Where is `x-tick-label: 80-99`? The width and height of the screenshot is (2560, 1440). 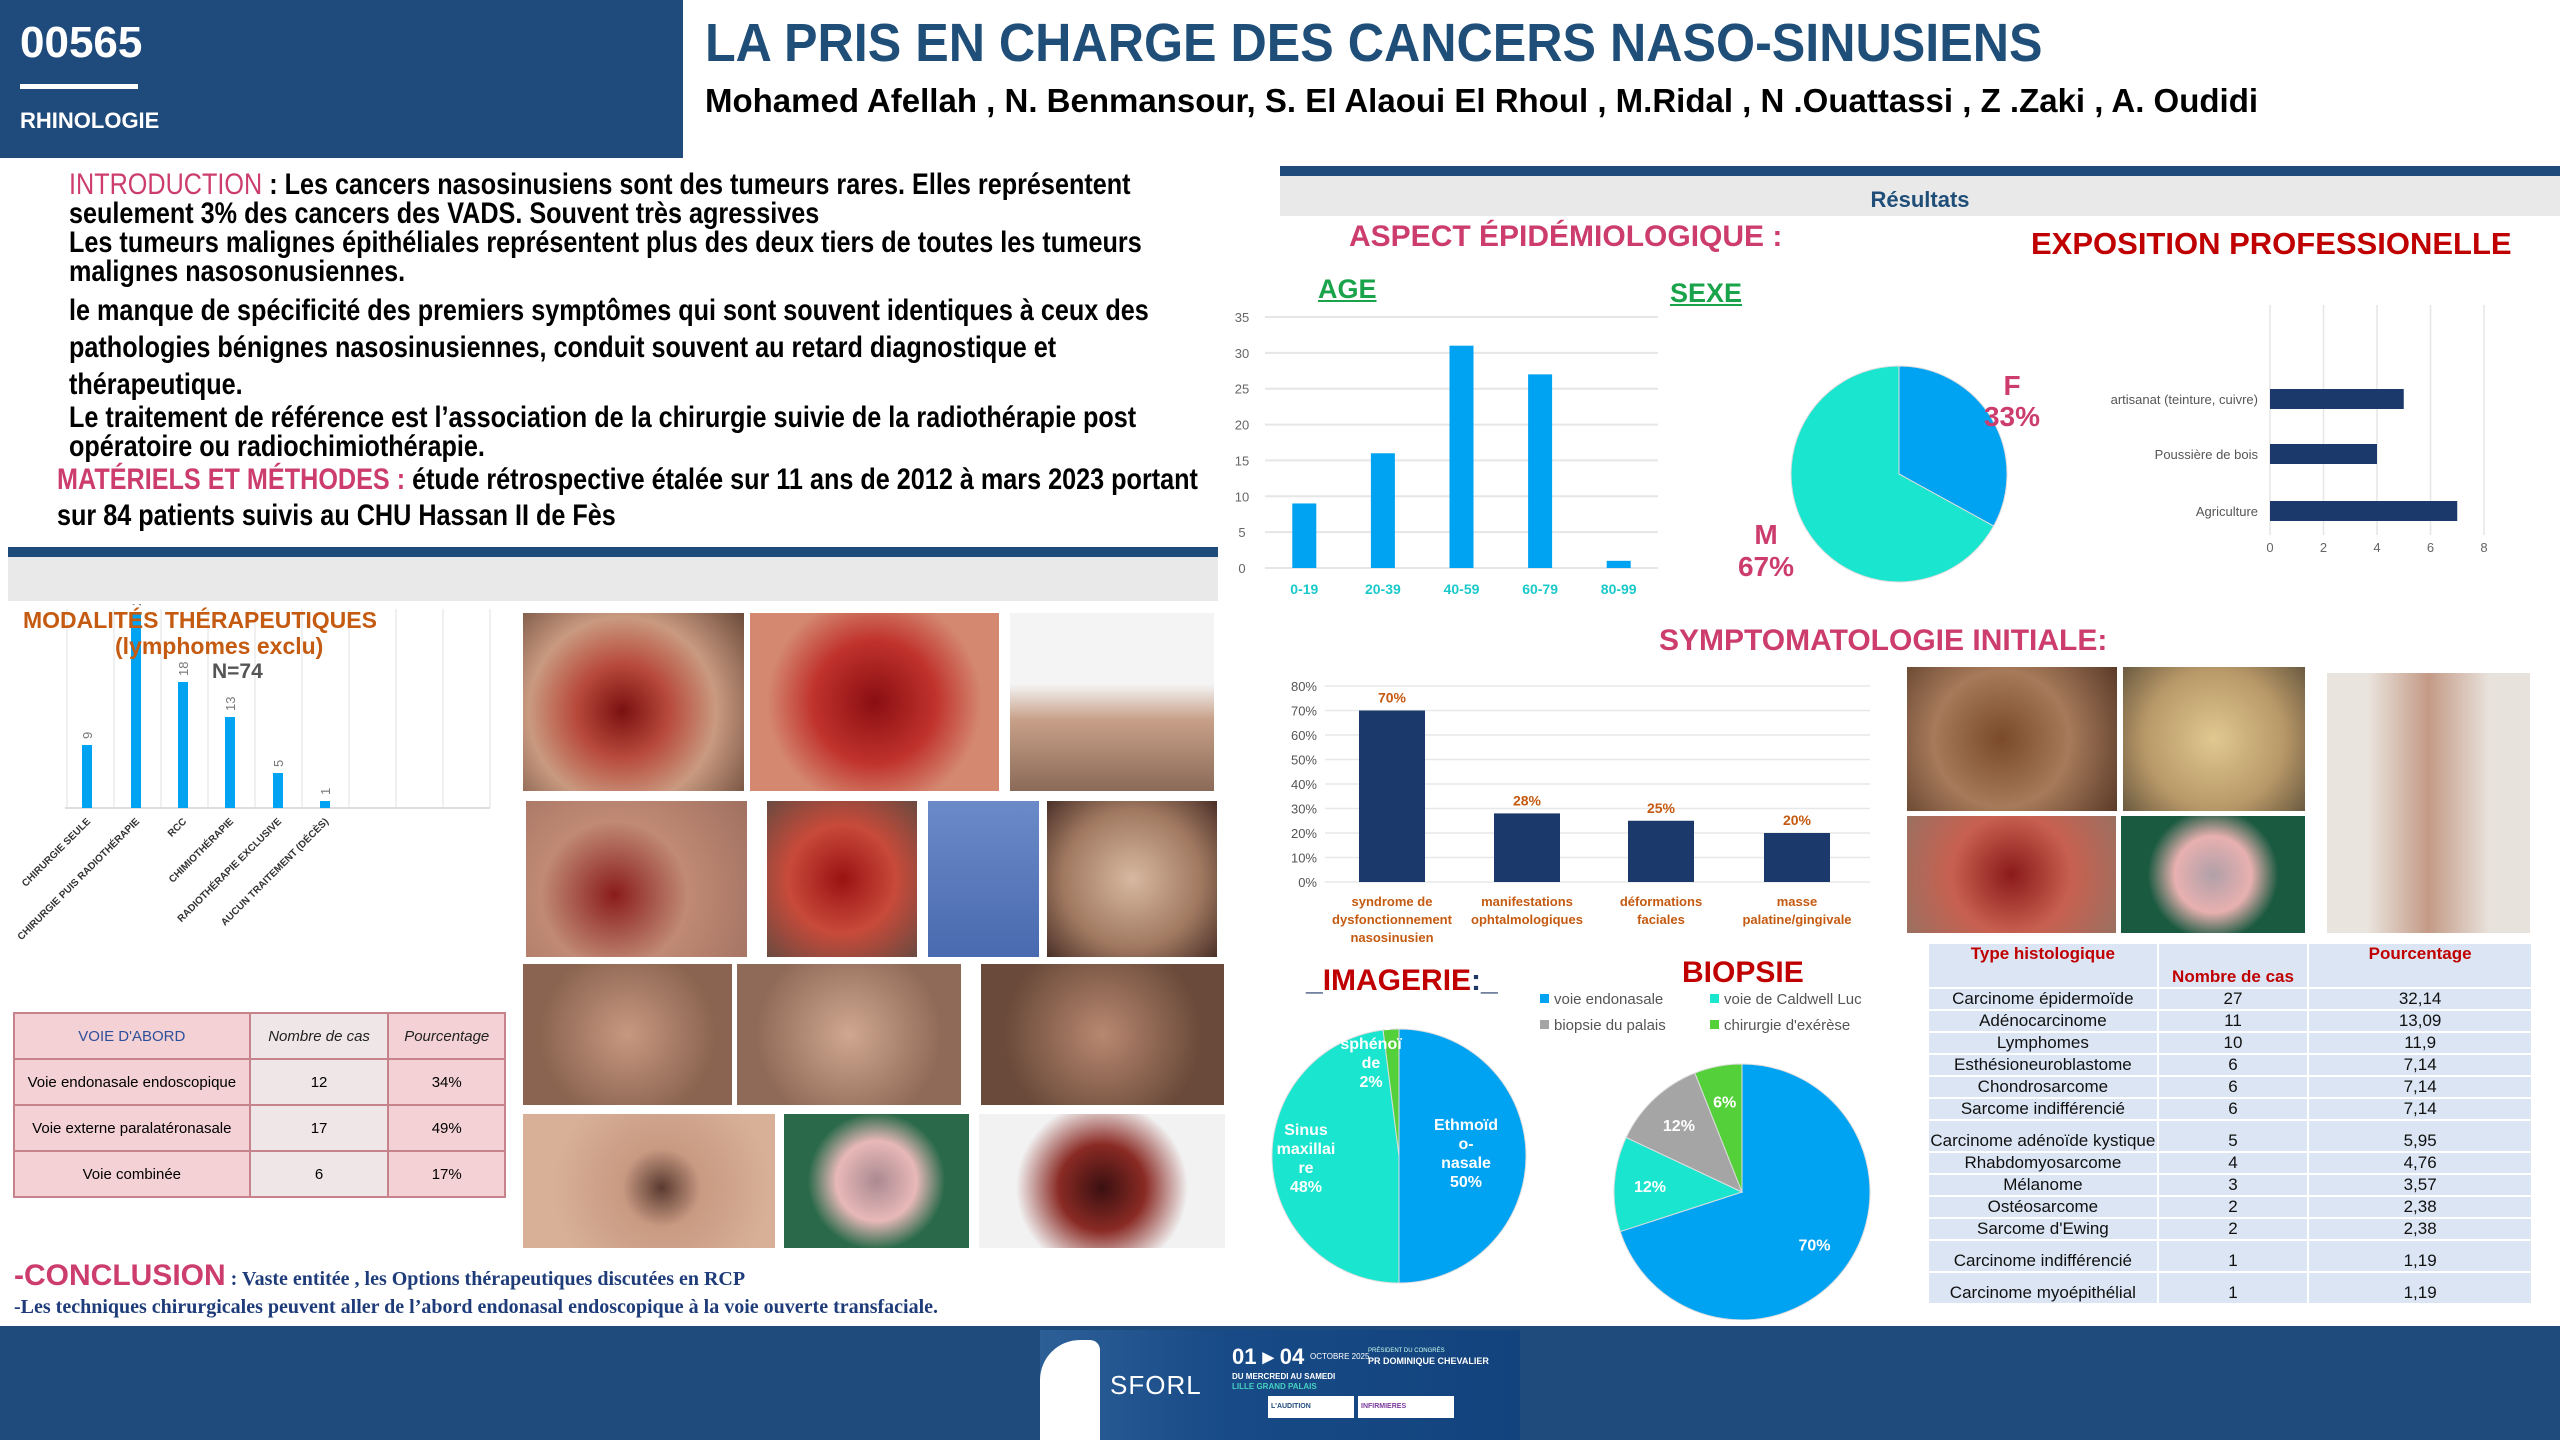
x-tick-label: 80-99 is located at coordinates (1619, 589).